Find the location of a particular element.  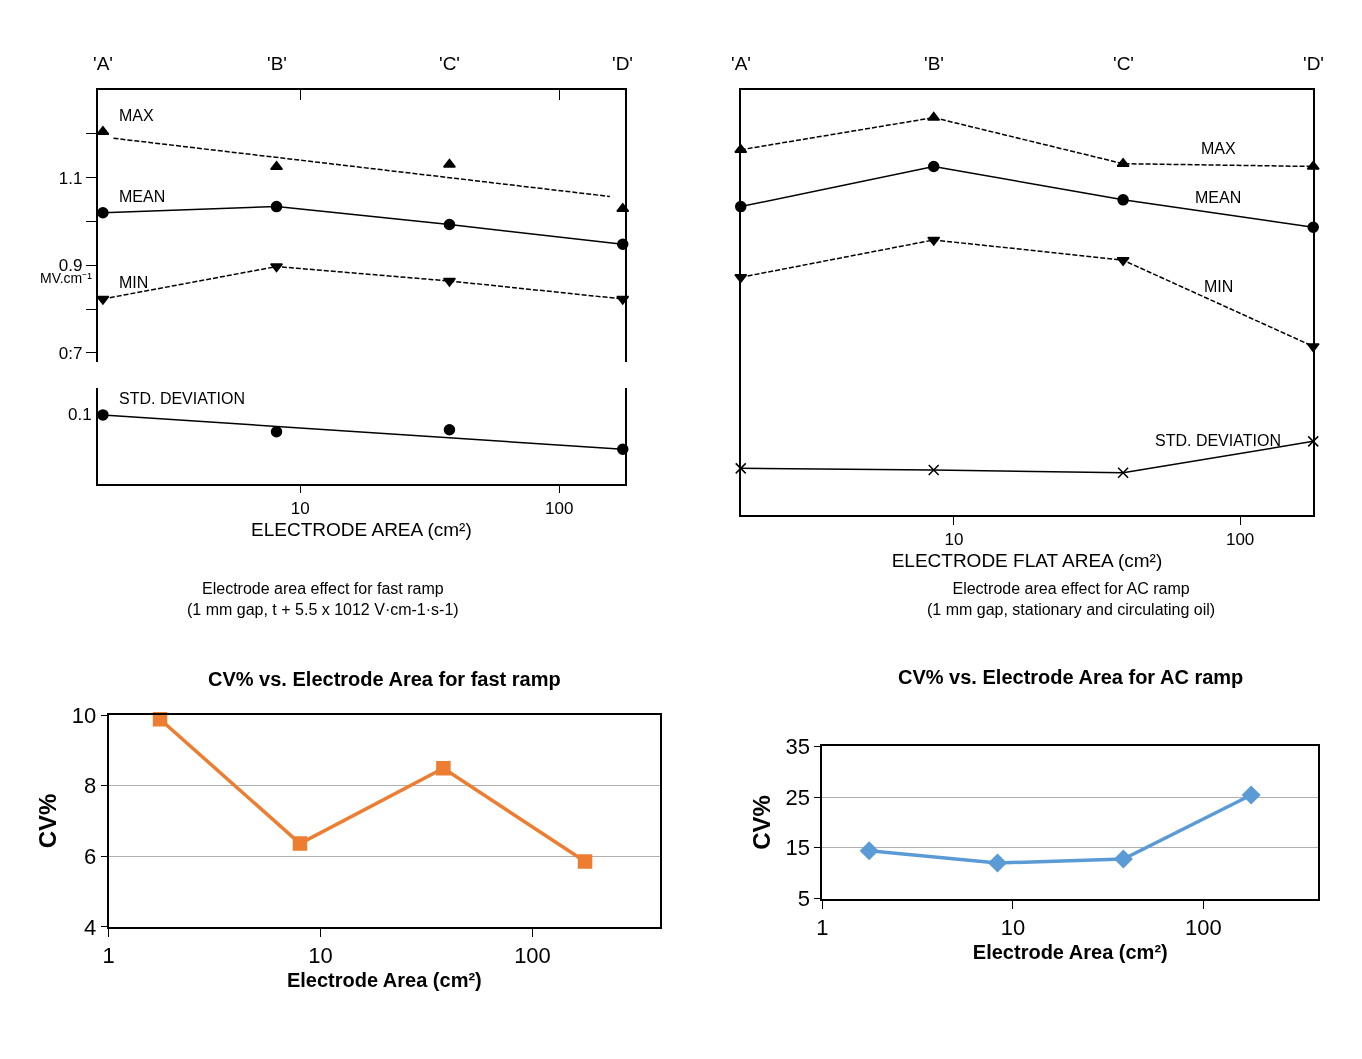

y-tick-label: 4 is located at coordinates (90, 927).